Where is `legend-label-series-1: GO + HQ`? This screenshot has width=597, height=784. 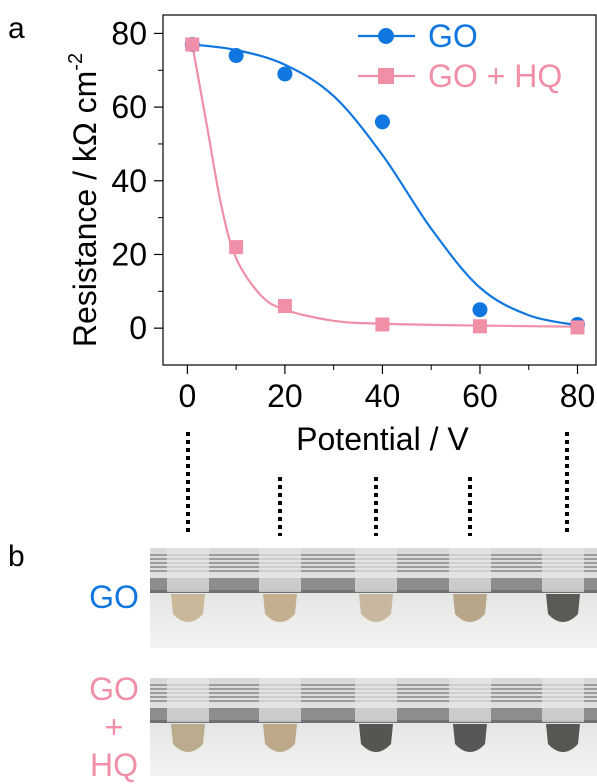 legend-label-series-1: GO + HQ is located at coordinates (495, 76).